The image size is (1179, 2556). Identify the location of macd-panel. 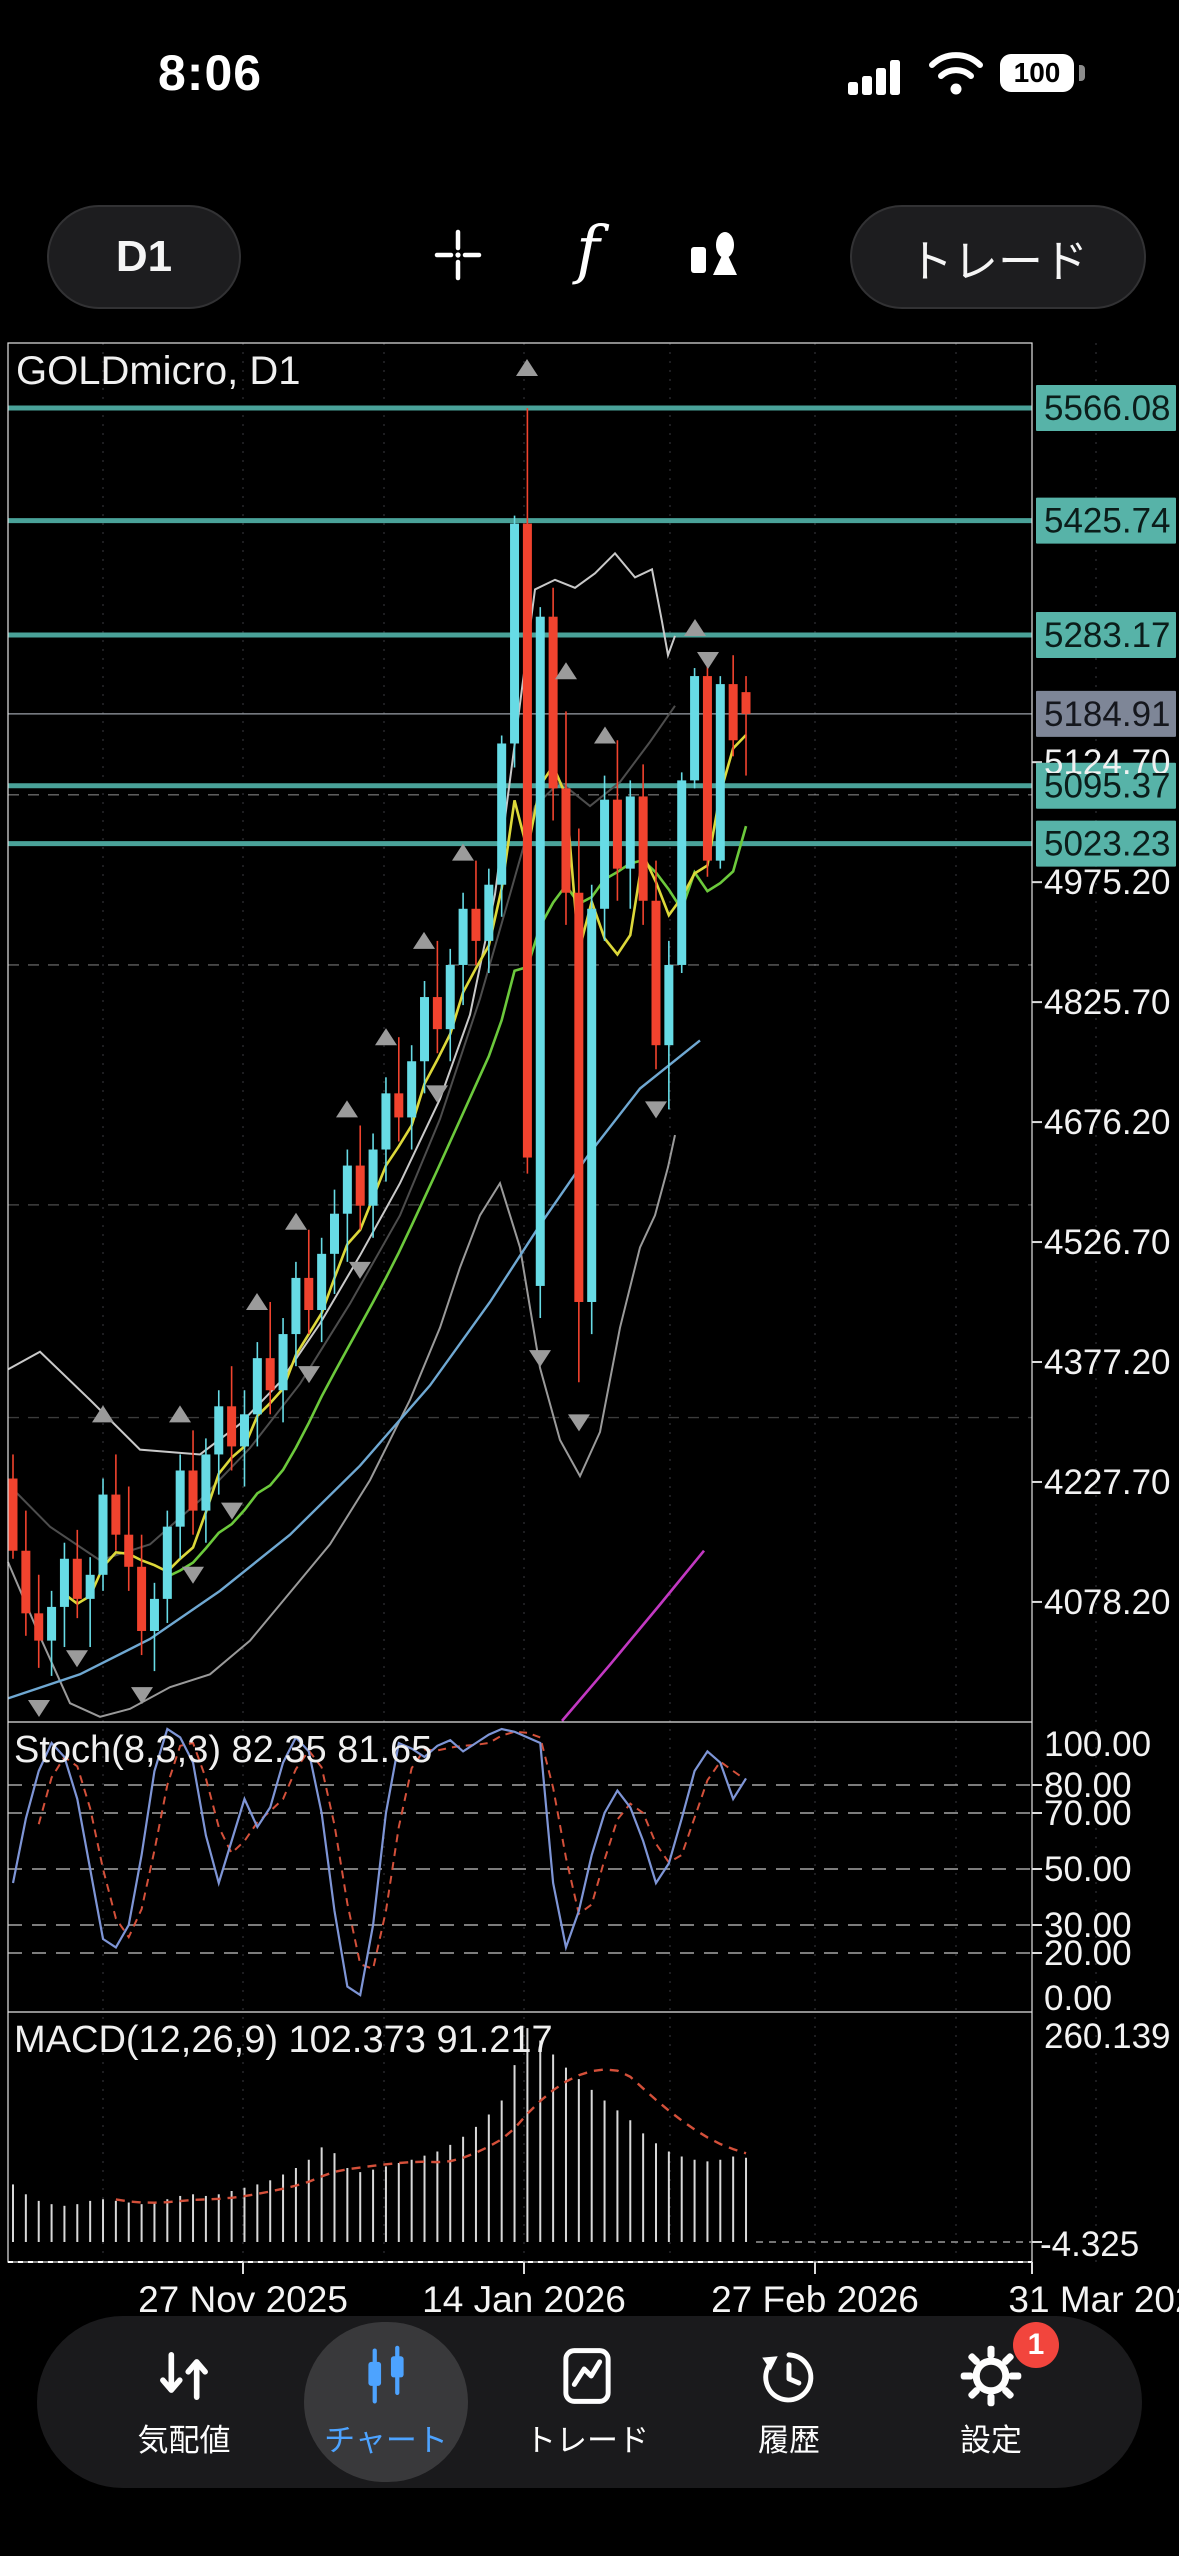
(527, 2135).